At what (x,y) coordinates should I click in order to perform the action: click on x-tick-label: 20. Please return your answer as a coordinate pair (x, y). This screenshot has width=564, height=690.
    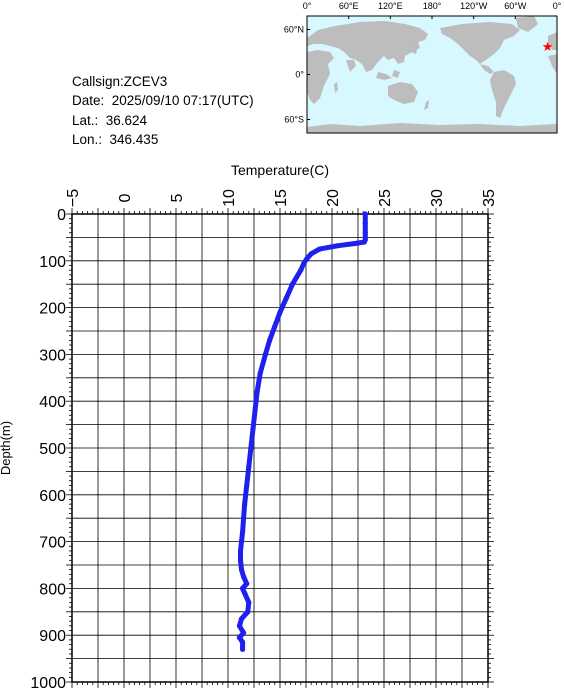
    Looking at the image, I should click on (333, 198).